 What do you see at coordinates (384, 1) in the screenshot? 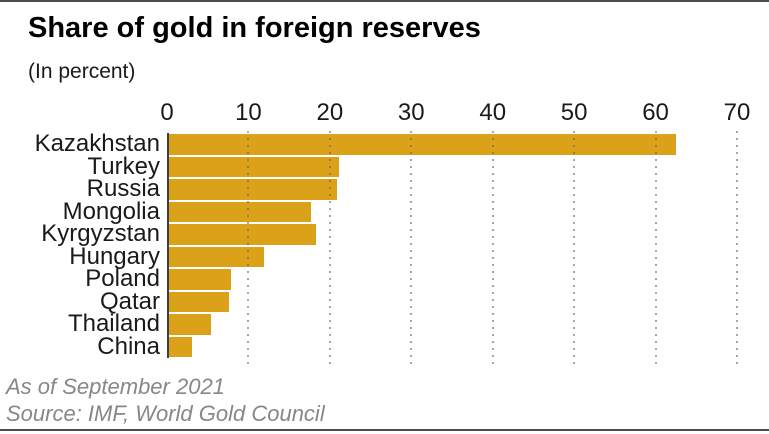
I see `top-rule` at bounding box center [384, 1].